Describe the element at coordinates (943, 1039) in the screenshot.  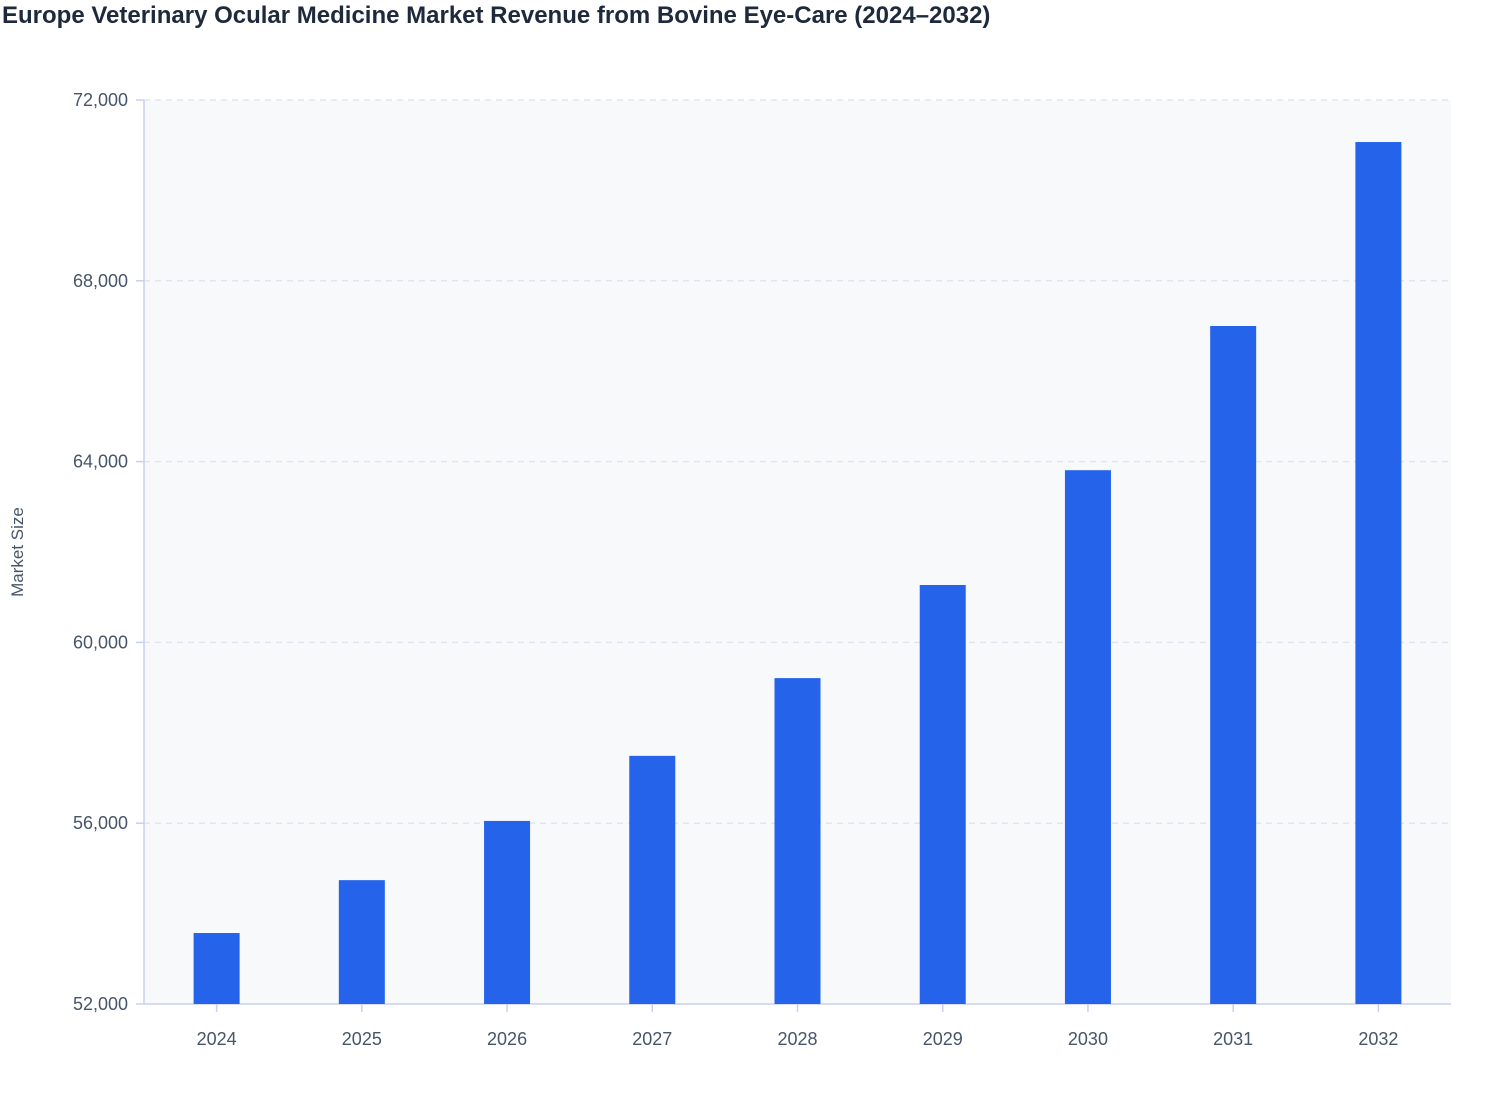
I see `x-tick-label: 2029` at that location.